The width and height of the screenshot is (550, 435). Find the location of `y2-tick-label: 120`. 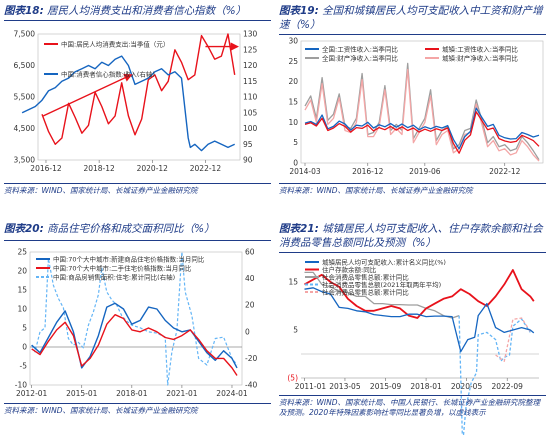

y2-tick-label: 120 is located at coordinates (250, 65).